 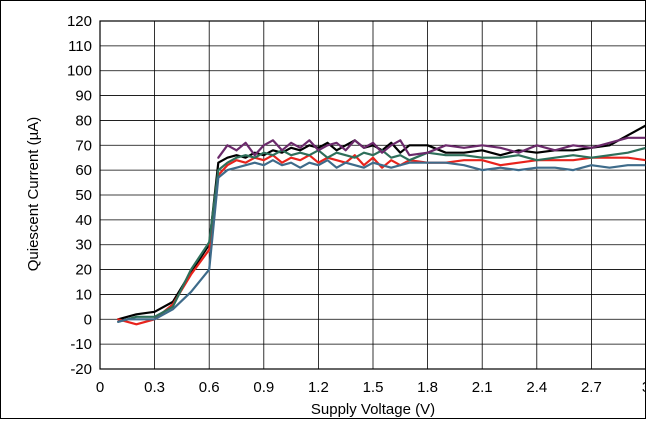 What do you see at coordinates (83, 195) in the screenshot?
I see `y-tick-label: 50` at bounding box center [83, 195].